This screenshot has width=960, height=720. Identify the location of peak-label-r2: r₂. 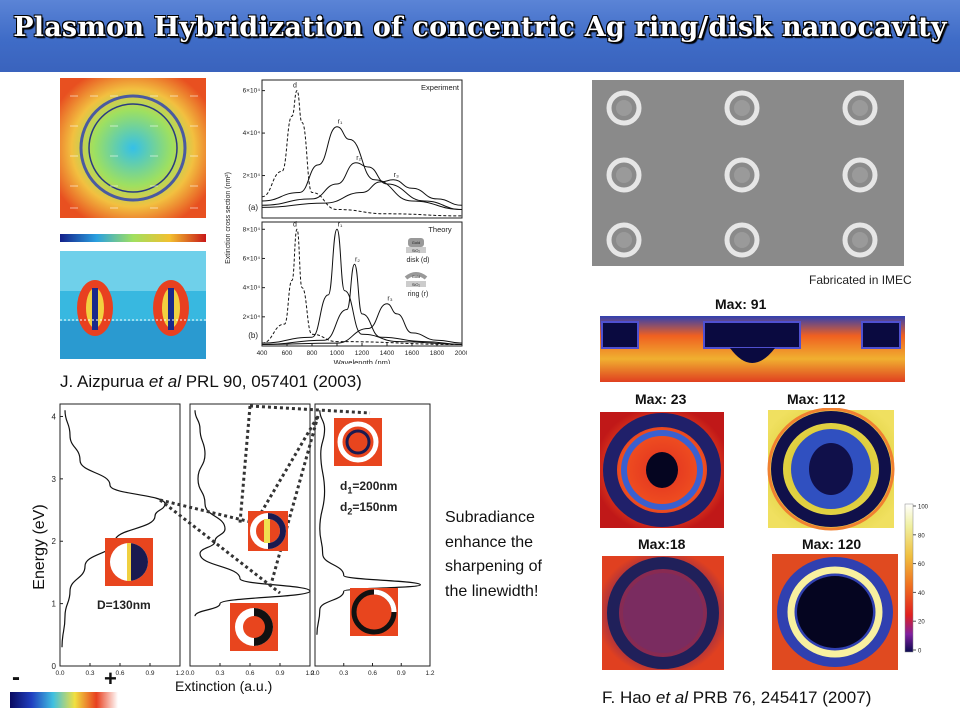
(357, 259).